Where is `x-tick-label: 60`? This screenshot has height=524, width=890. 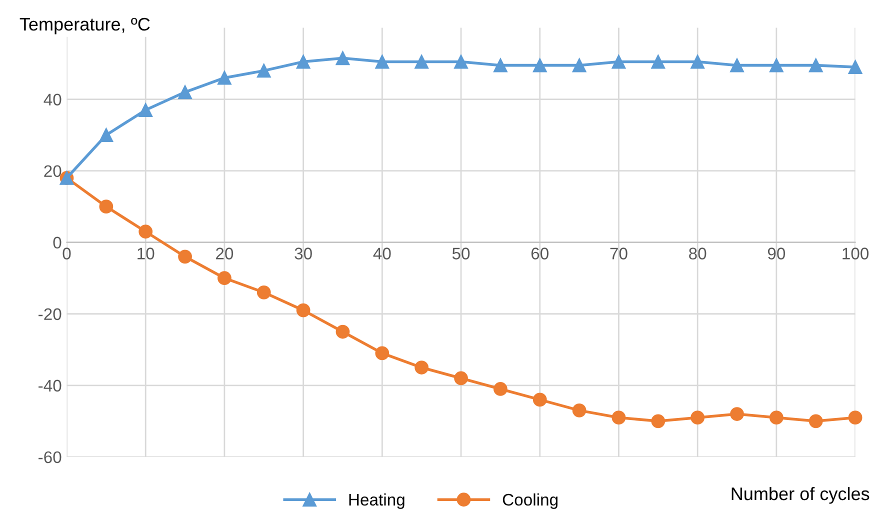 x-tick-label: 60 is located at coordinates (539, 254).